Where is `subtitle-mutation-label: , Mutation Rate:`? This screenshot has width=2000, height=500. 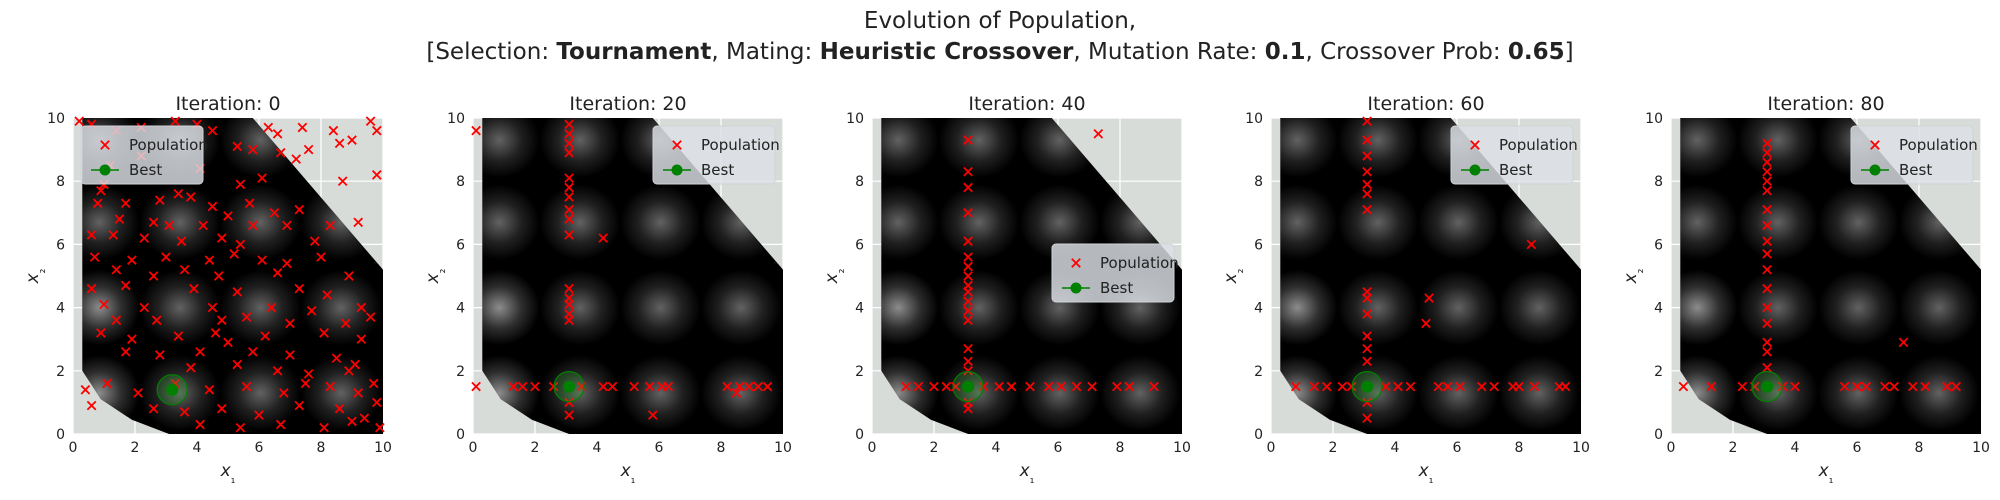
subtitle-mutation-label: , Mutation Rate: is located at coordinates (1169, 52).